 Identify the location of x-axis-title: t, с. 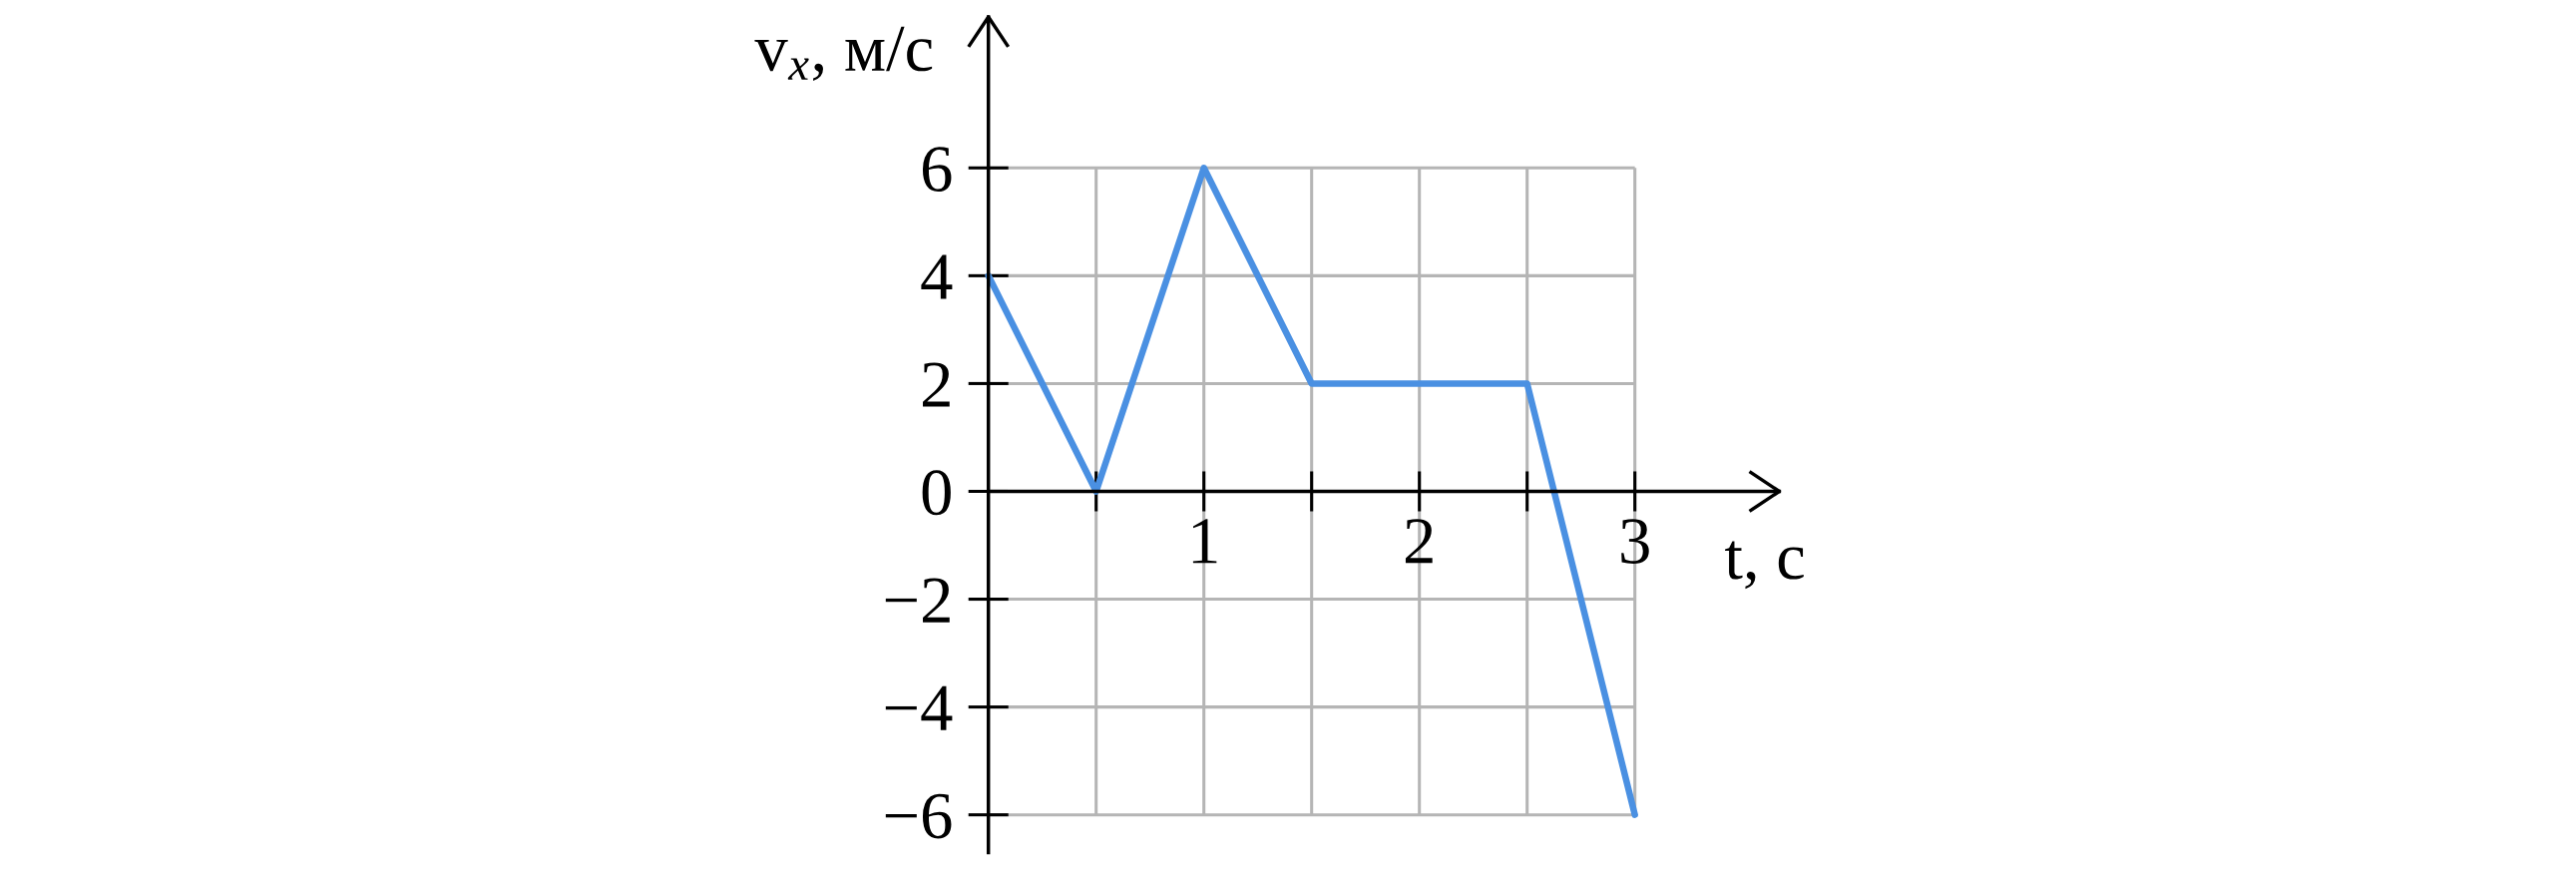
(1764, 565).